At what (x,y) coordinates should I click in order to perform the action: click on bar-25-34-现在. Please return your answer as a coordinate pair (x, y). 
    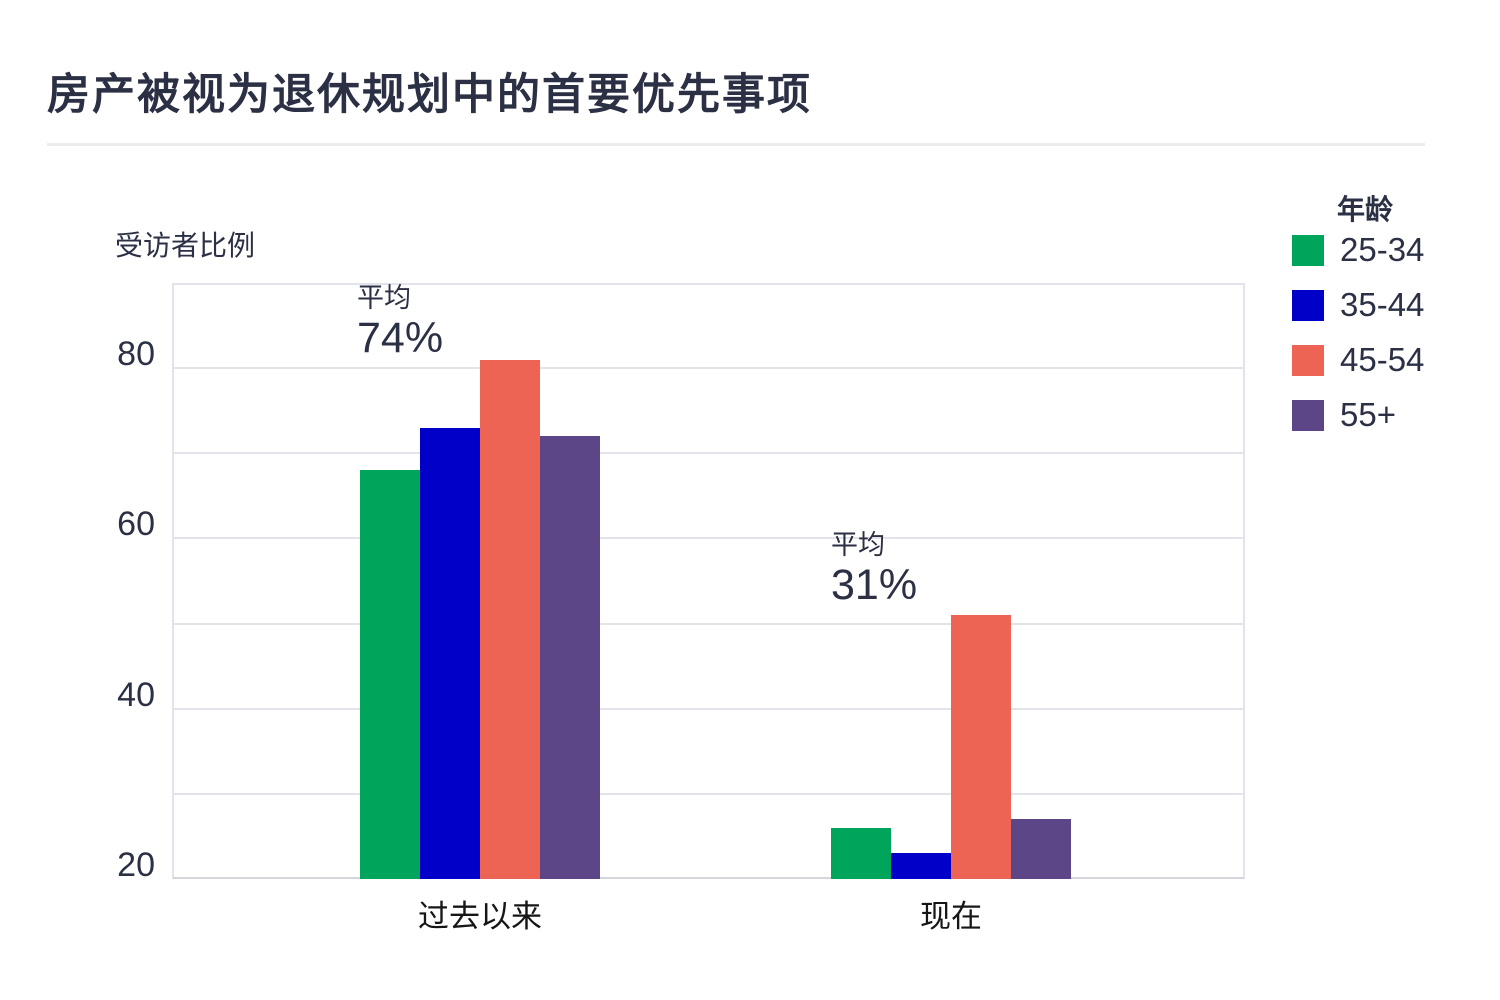
    Looking at the image, I should click on (861, 853).